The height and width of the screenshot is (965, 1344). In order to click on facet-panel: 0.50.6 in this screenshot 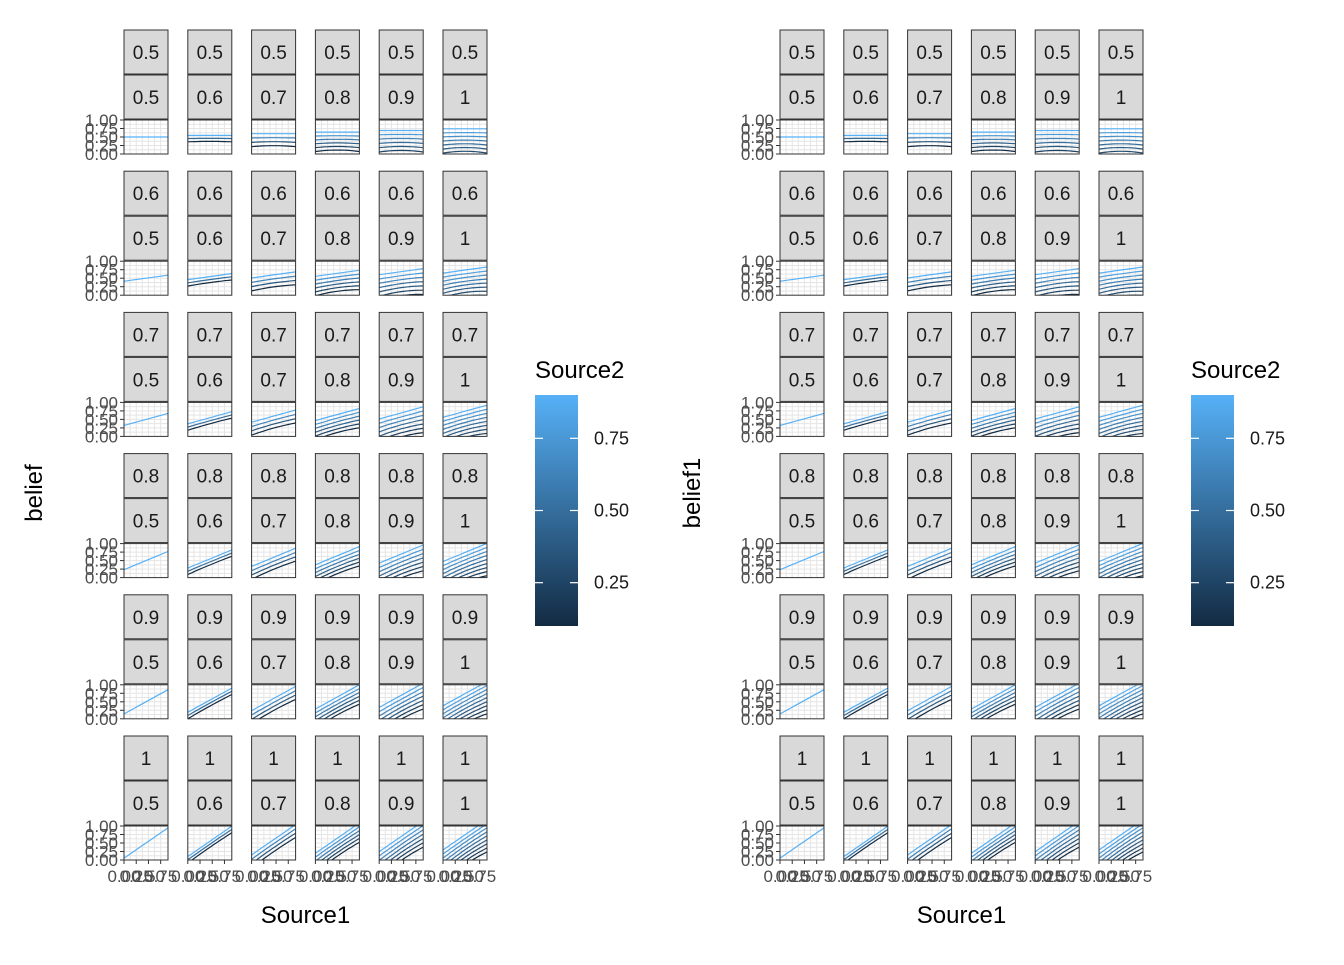, I will do `click(210, 92)`.